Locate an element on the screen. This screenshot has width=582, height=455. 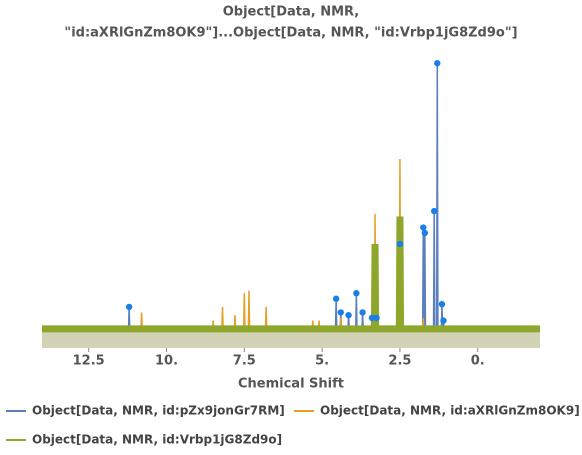
chart-title: Object[Data, NMR, is located at coordinates (291, 12).